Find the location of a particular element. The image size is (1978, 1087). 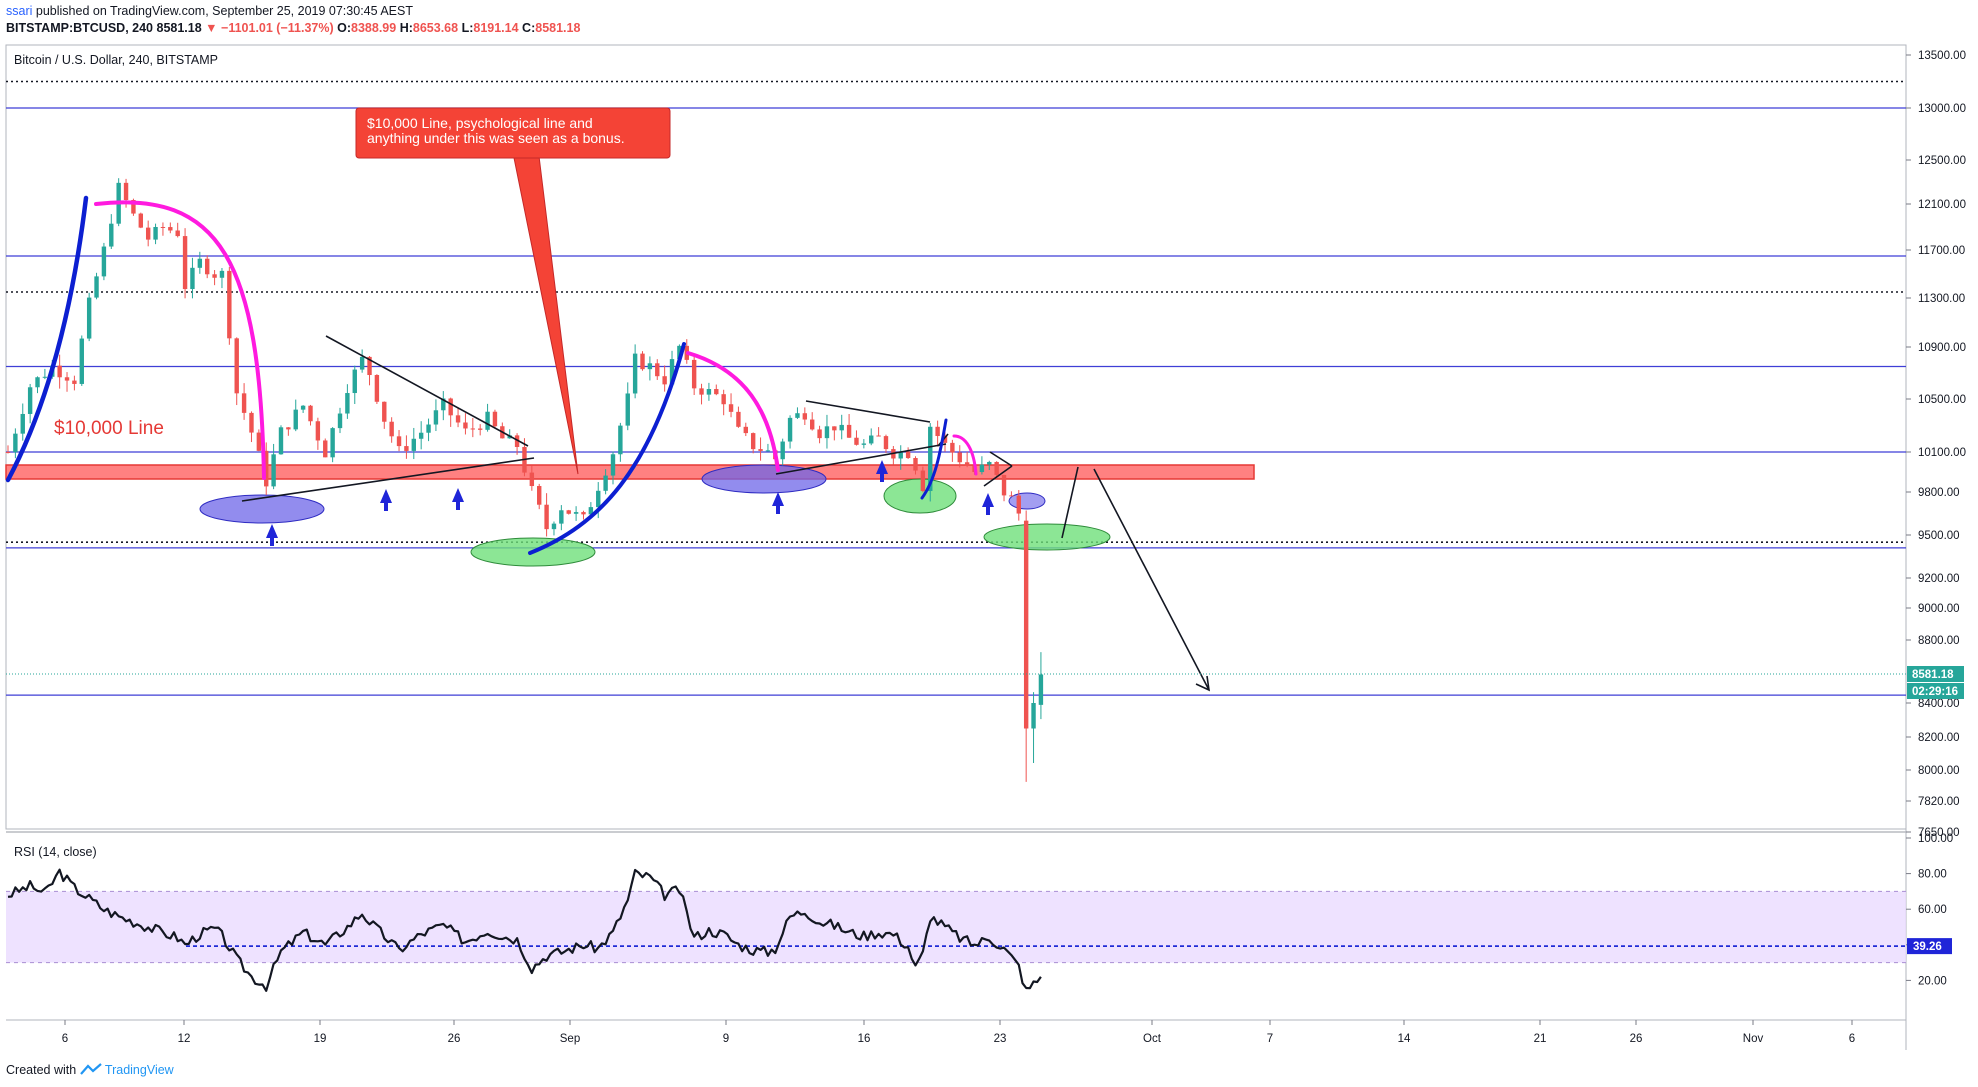

ellipse-markers is located at coordinates (655, 515).